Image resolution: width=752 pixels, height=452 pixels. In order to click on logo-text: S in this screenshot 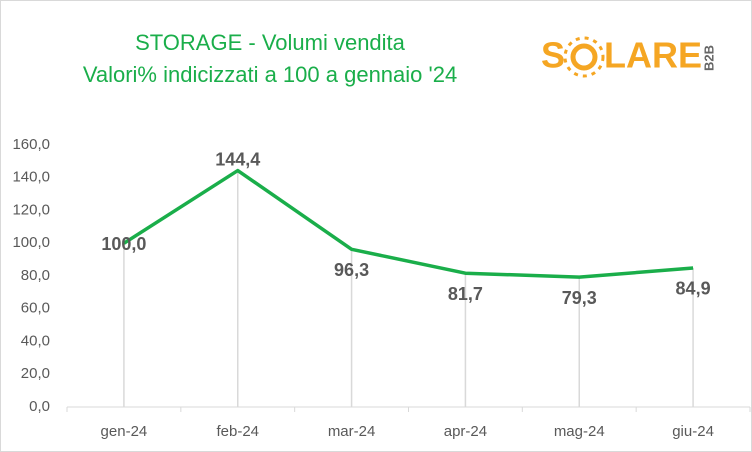, I will do `click(553, 55)`.